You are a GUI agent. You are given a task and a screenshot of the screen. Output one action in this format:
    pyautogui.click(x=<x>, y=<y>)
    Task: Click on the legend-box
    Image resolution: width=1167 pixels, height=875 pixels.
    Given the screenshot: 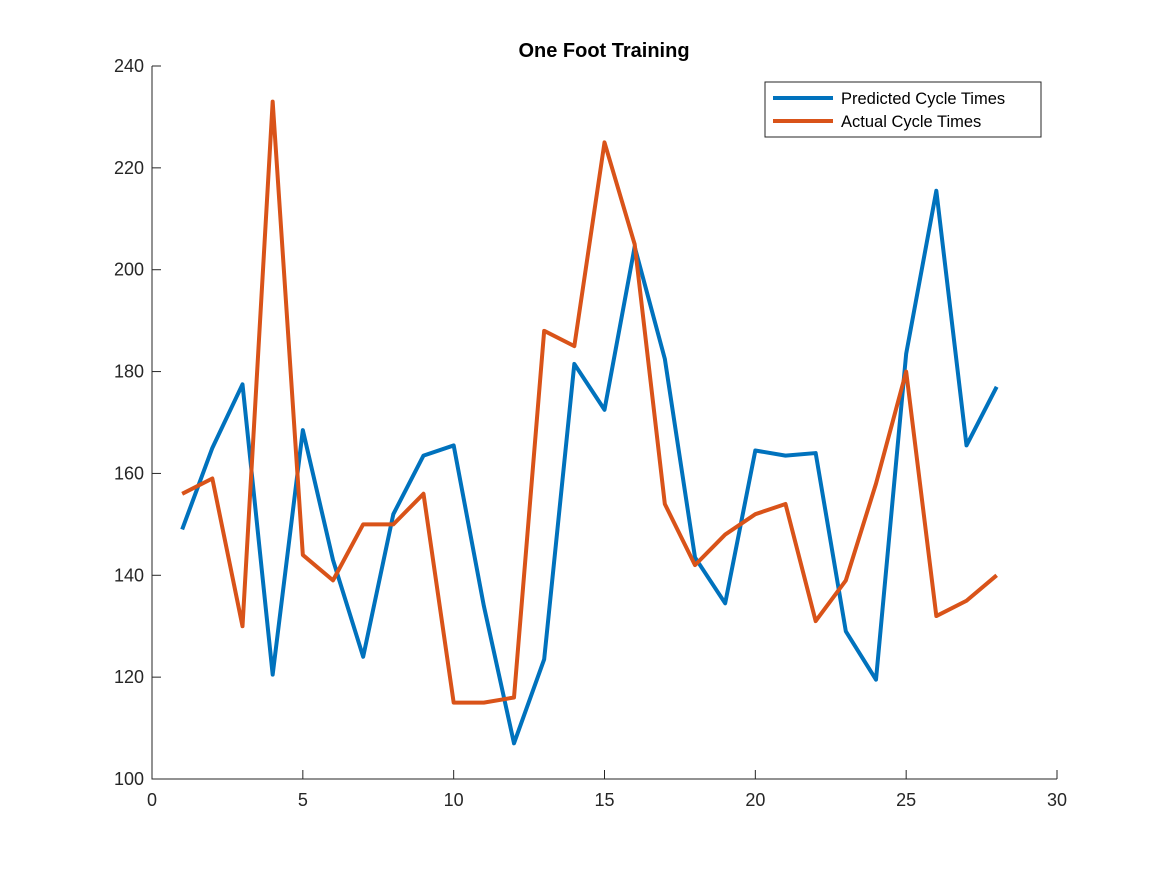 What is the action you would take?
    pyautogui.click(x=903, y=109)
    